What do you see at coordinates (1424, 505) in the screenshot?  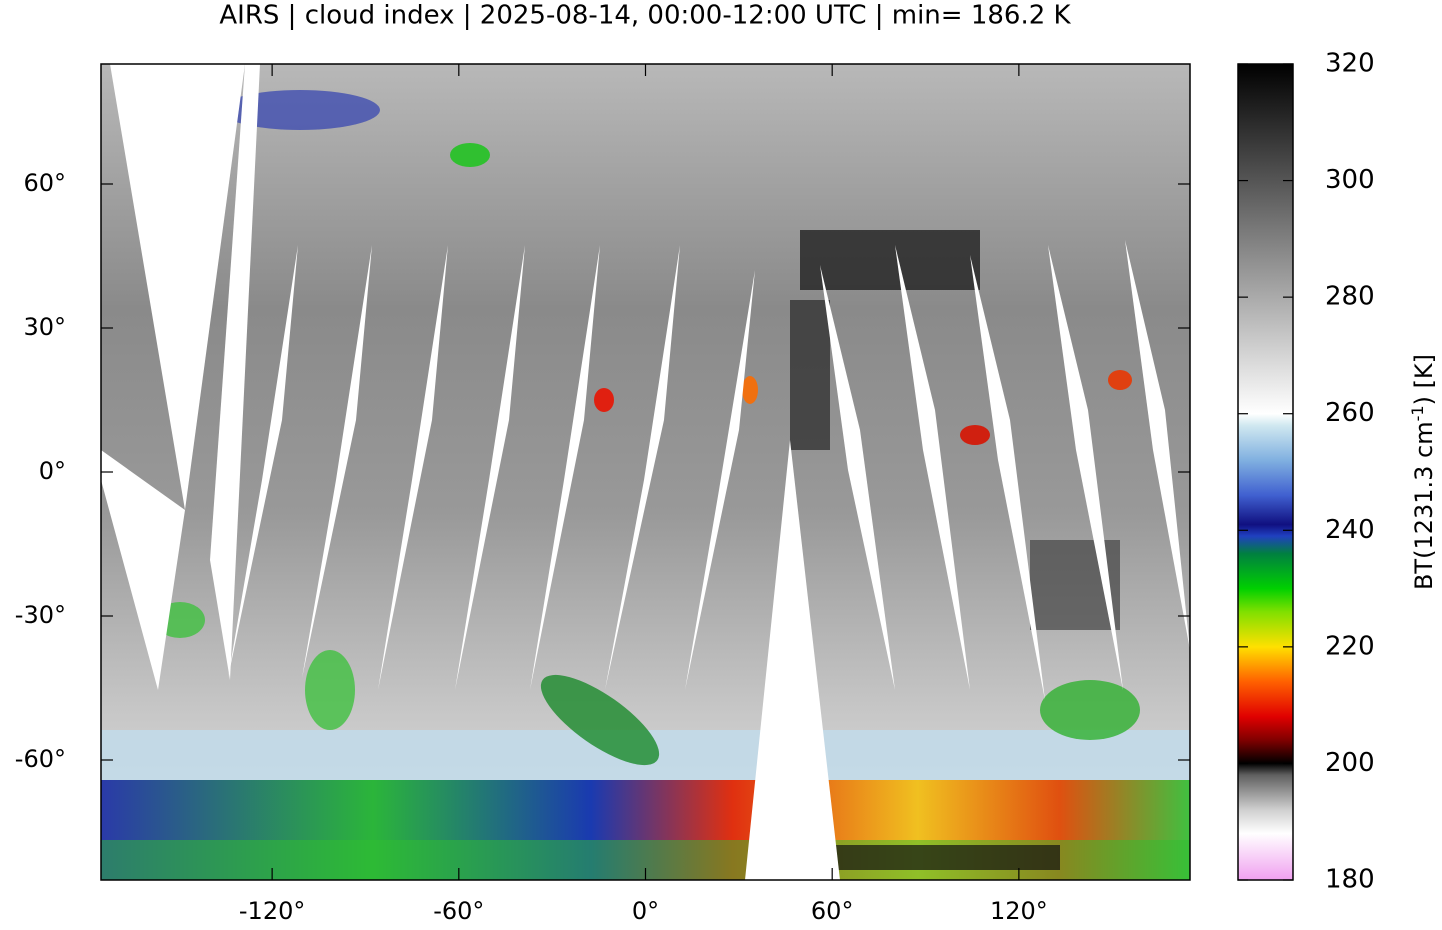 I see `label-text: BT(1231.3 cm` at bounding box center [1424, 505].